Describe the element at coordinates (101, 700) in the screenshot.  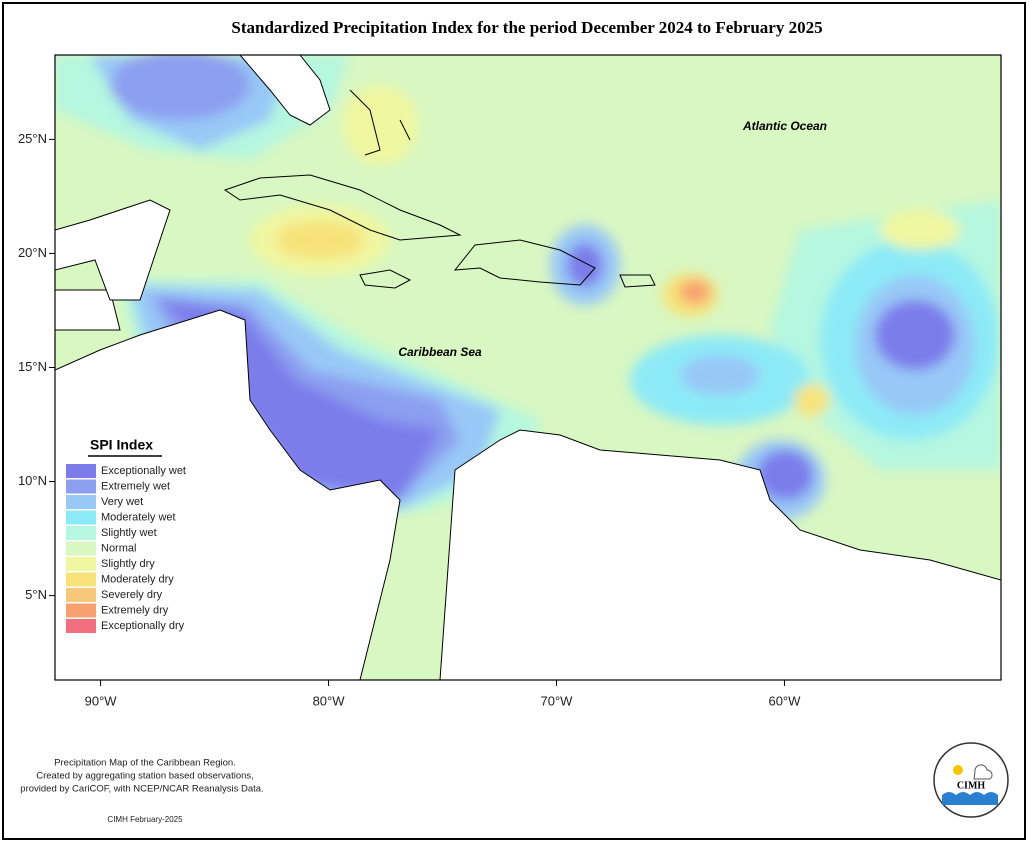
I see `x-tick-label: 90°W` at that location.